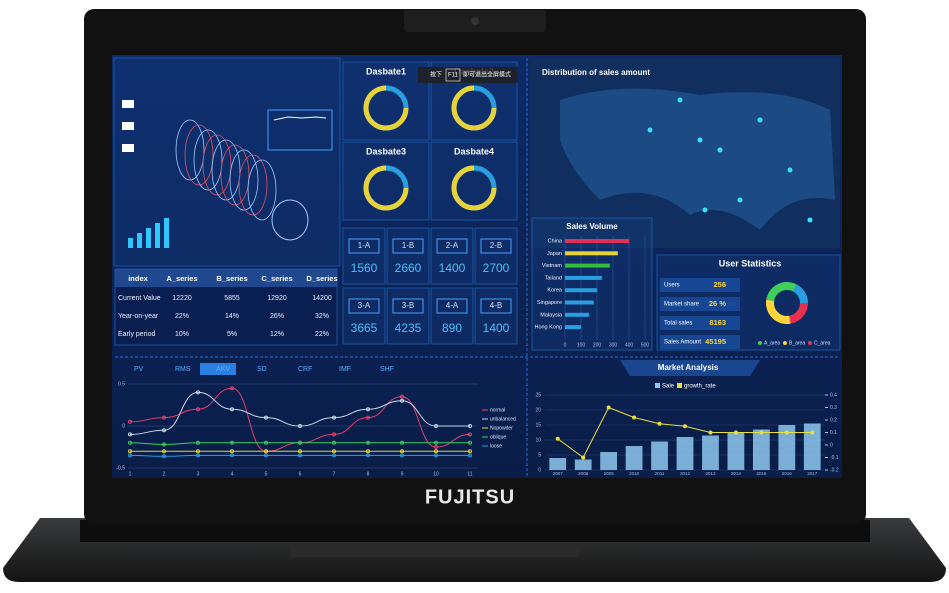 This screenshot has height=593, width=949. What do you see at coordinates (386, 71) in the screenshot?
I see `gauge-title: Dasbate1` at bounding box center [386, 71].